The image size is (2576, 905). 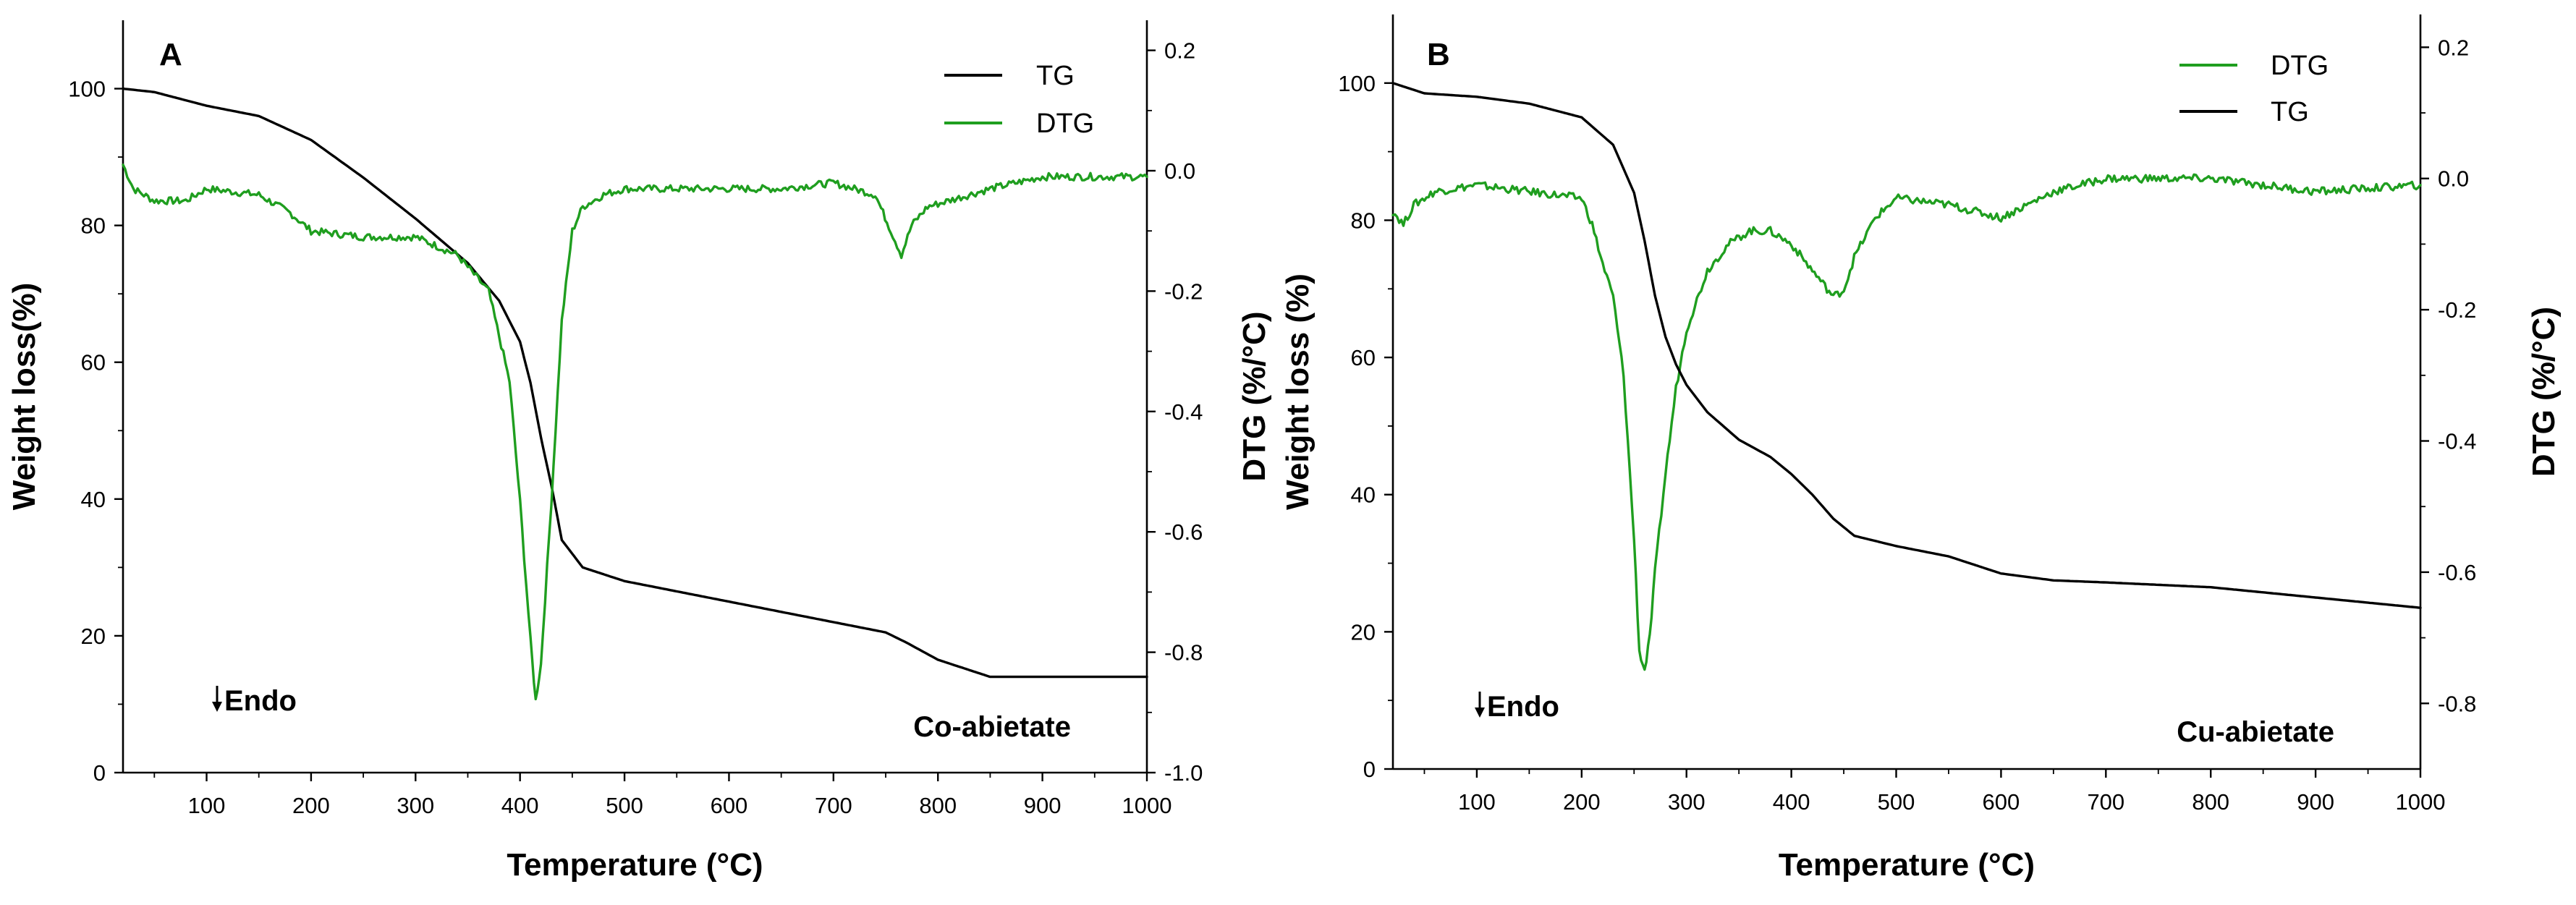 What do you see at coordinates (992, 727) in the screenshot?
I see `sample-label: Co-abietate` at bounding box center [992, 727].